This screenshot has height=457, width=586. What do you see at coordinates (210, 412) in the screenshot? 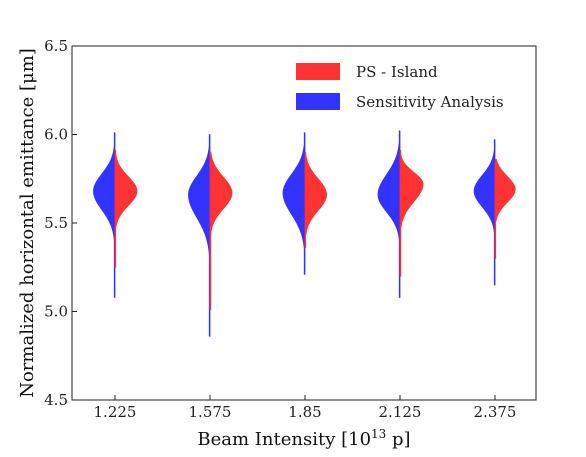
I see `x-tick-label: 1.575` at bounding box center [210, 412].